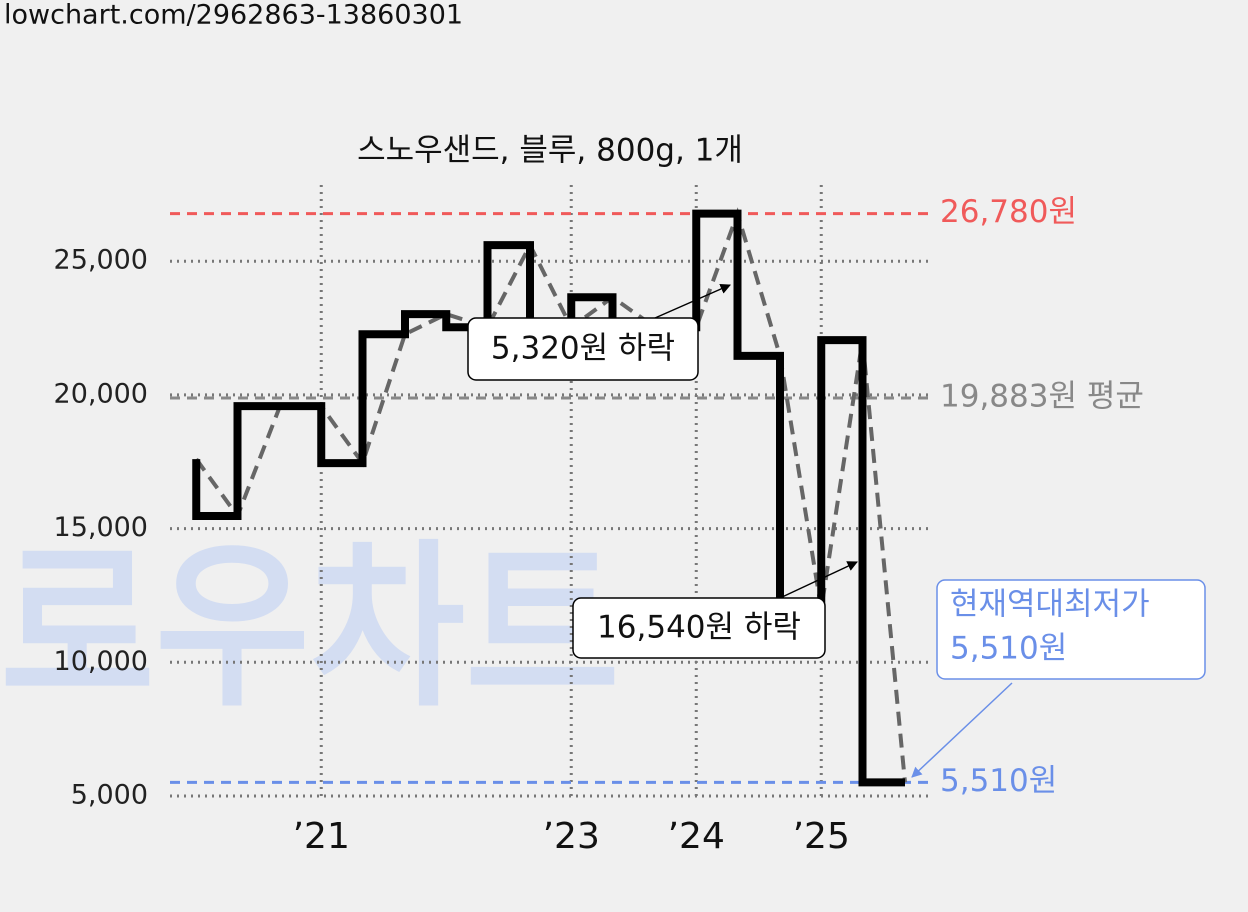 The height and width of the screenshot is (912, 1248). Describe the element at coordinates (550, 151) in the screenshot. I see `chart-title: 스노우샌드, 블루, 800g, 1개` at that location.